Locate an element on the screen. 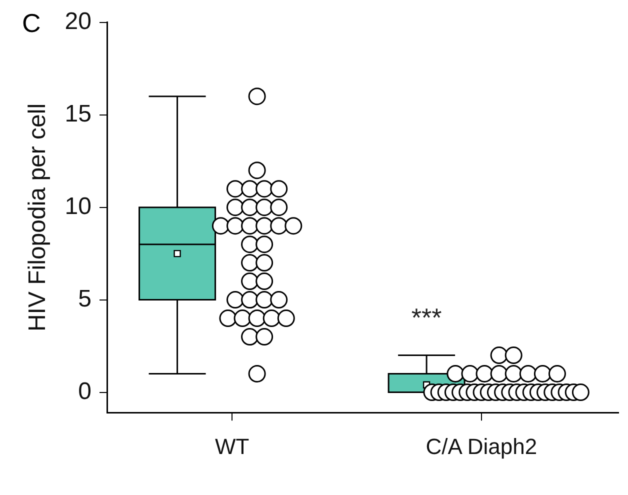 Image resolution: width=628 pixels, height=495 pixels. x-tick-label: WT is located at coordinates (232, 446).